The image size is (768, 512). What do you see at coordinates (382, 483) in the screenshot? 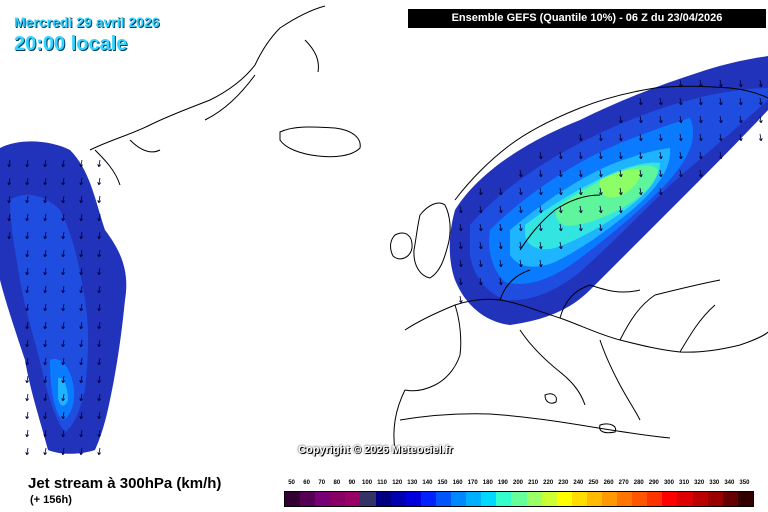
I see `legend-label: 110` at bounding box center [382, 483].